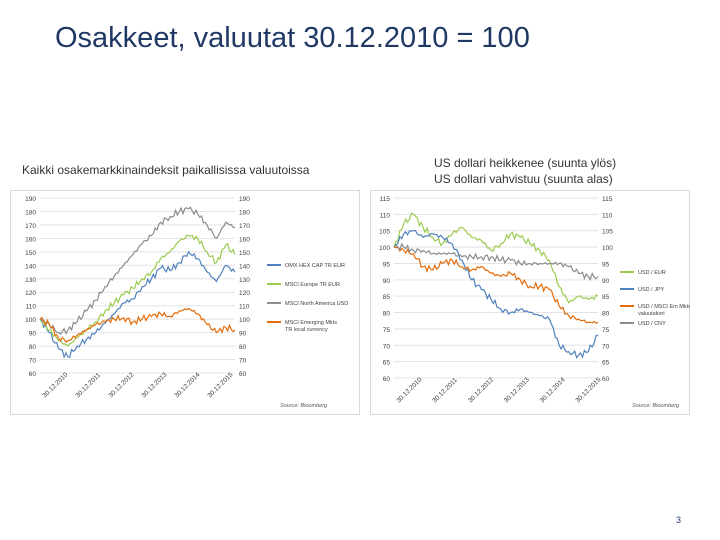 The height and width of the screenshot is (540, 720). Describe the element at coordinates (30, 266) in the screenshot. I see `y-tick-label-left: 140` at that location.